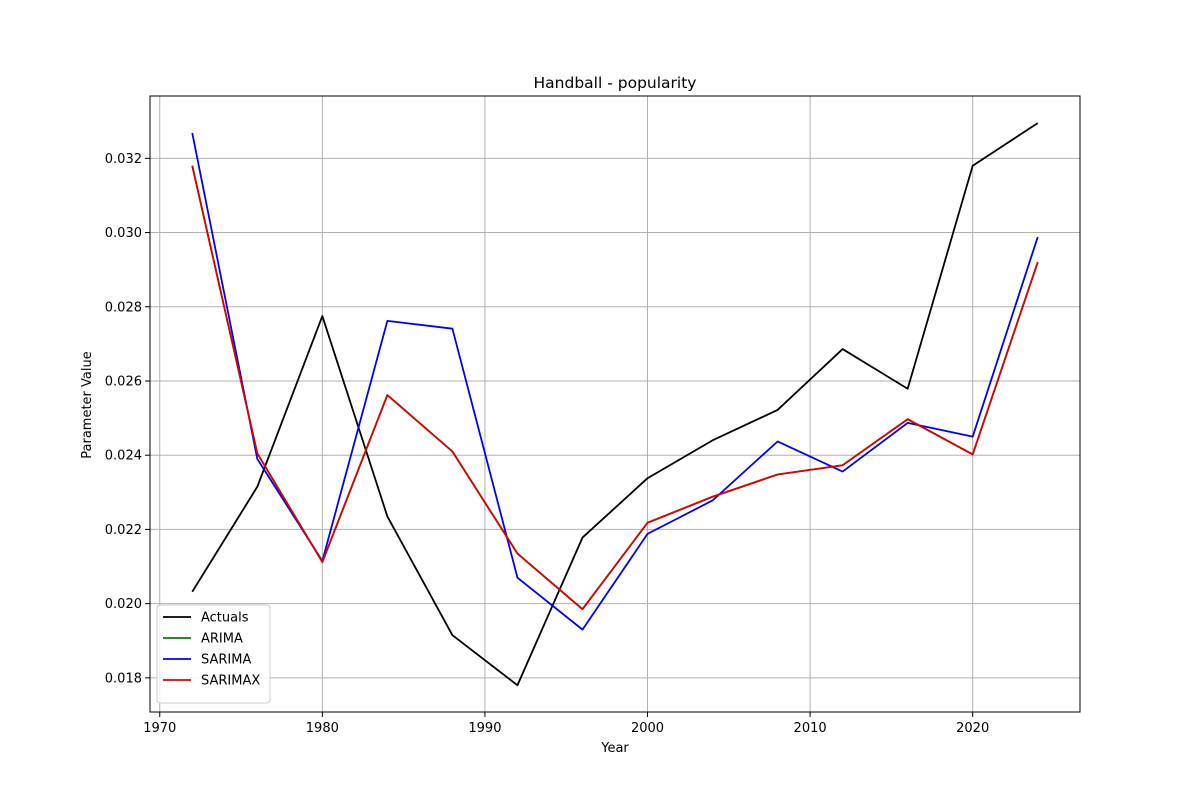 The height and width of the screenshot is (800, 1200). Describe the element at coordinates (225, 618) in the screenshot. I see `legend-label-actuals: Actuals` at that location.